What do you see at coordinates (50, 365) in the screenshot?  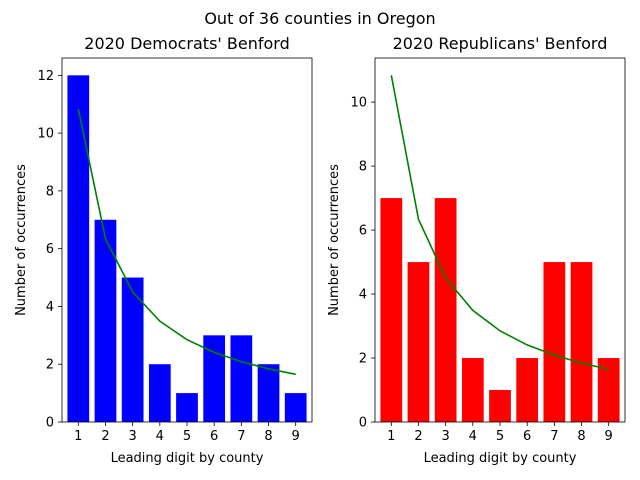 I see `democrats-y-tick-2: 2` at bounding box center [50, 365].